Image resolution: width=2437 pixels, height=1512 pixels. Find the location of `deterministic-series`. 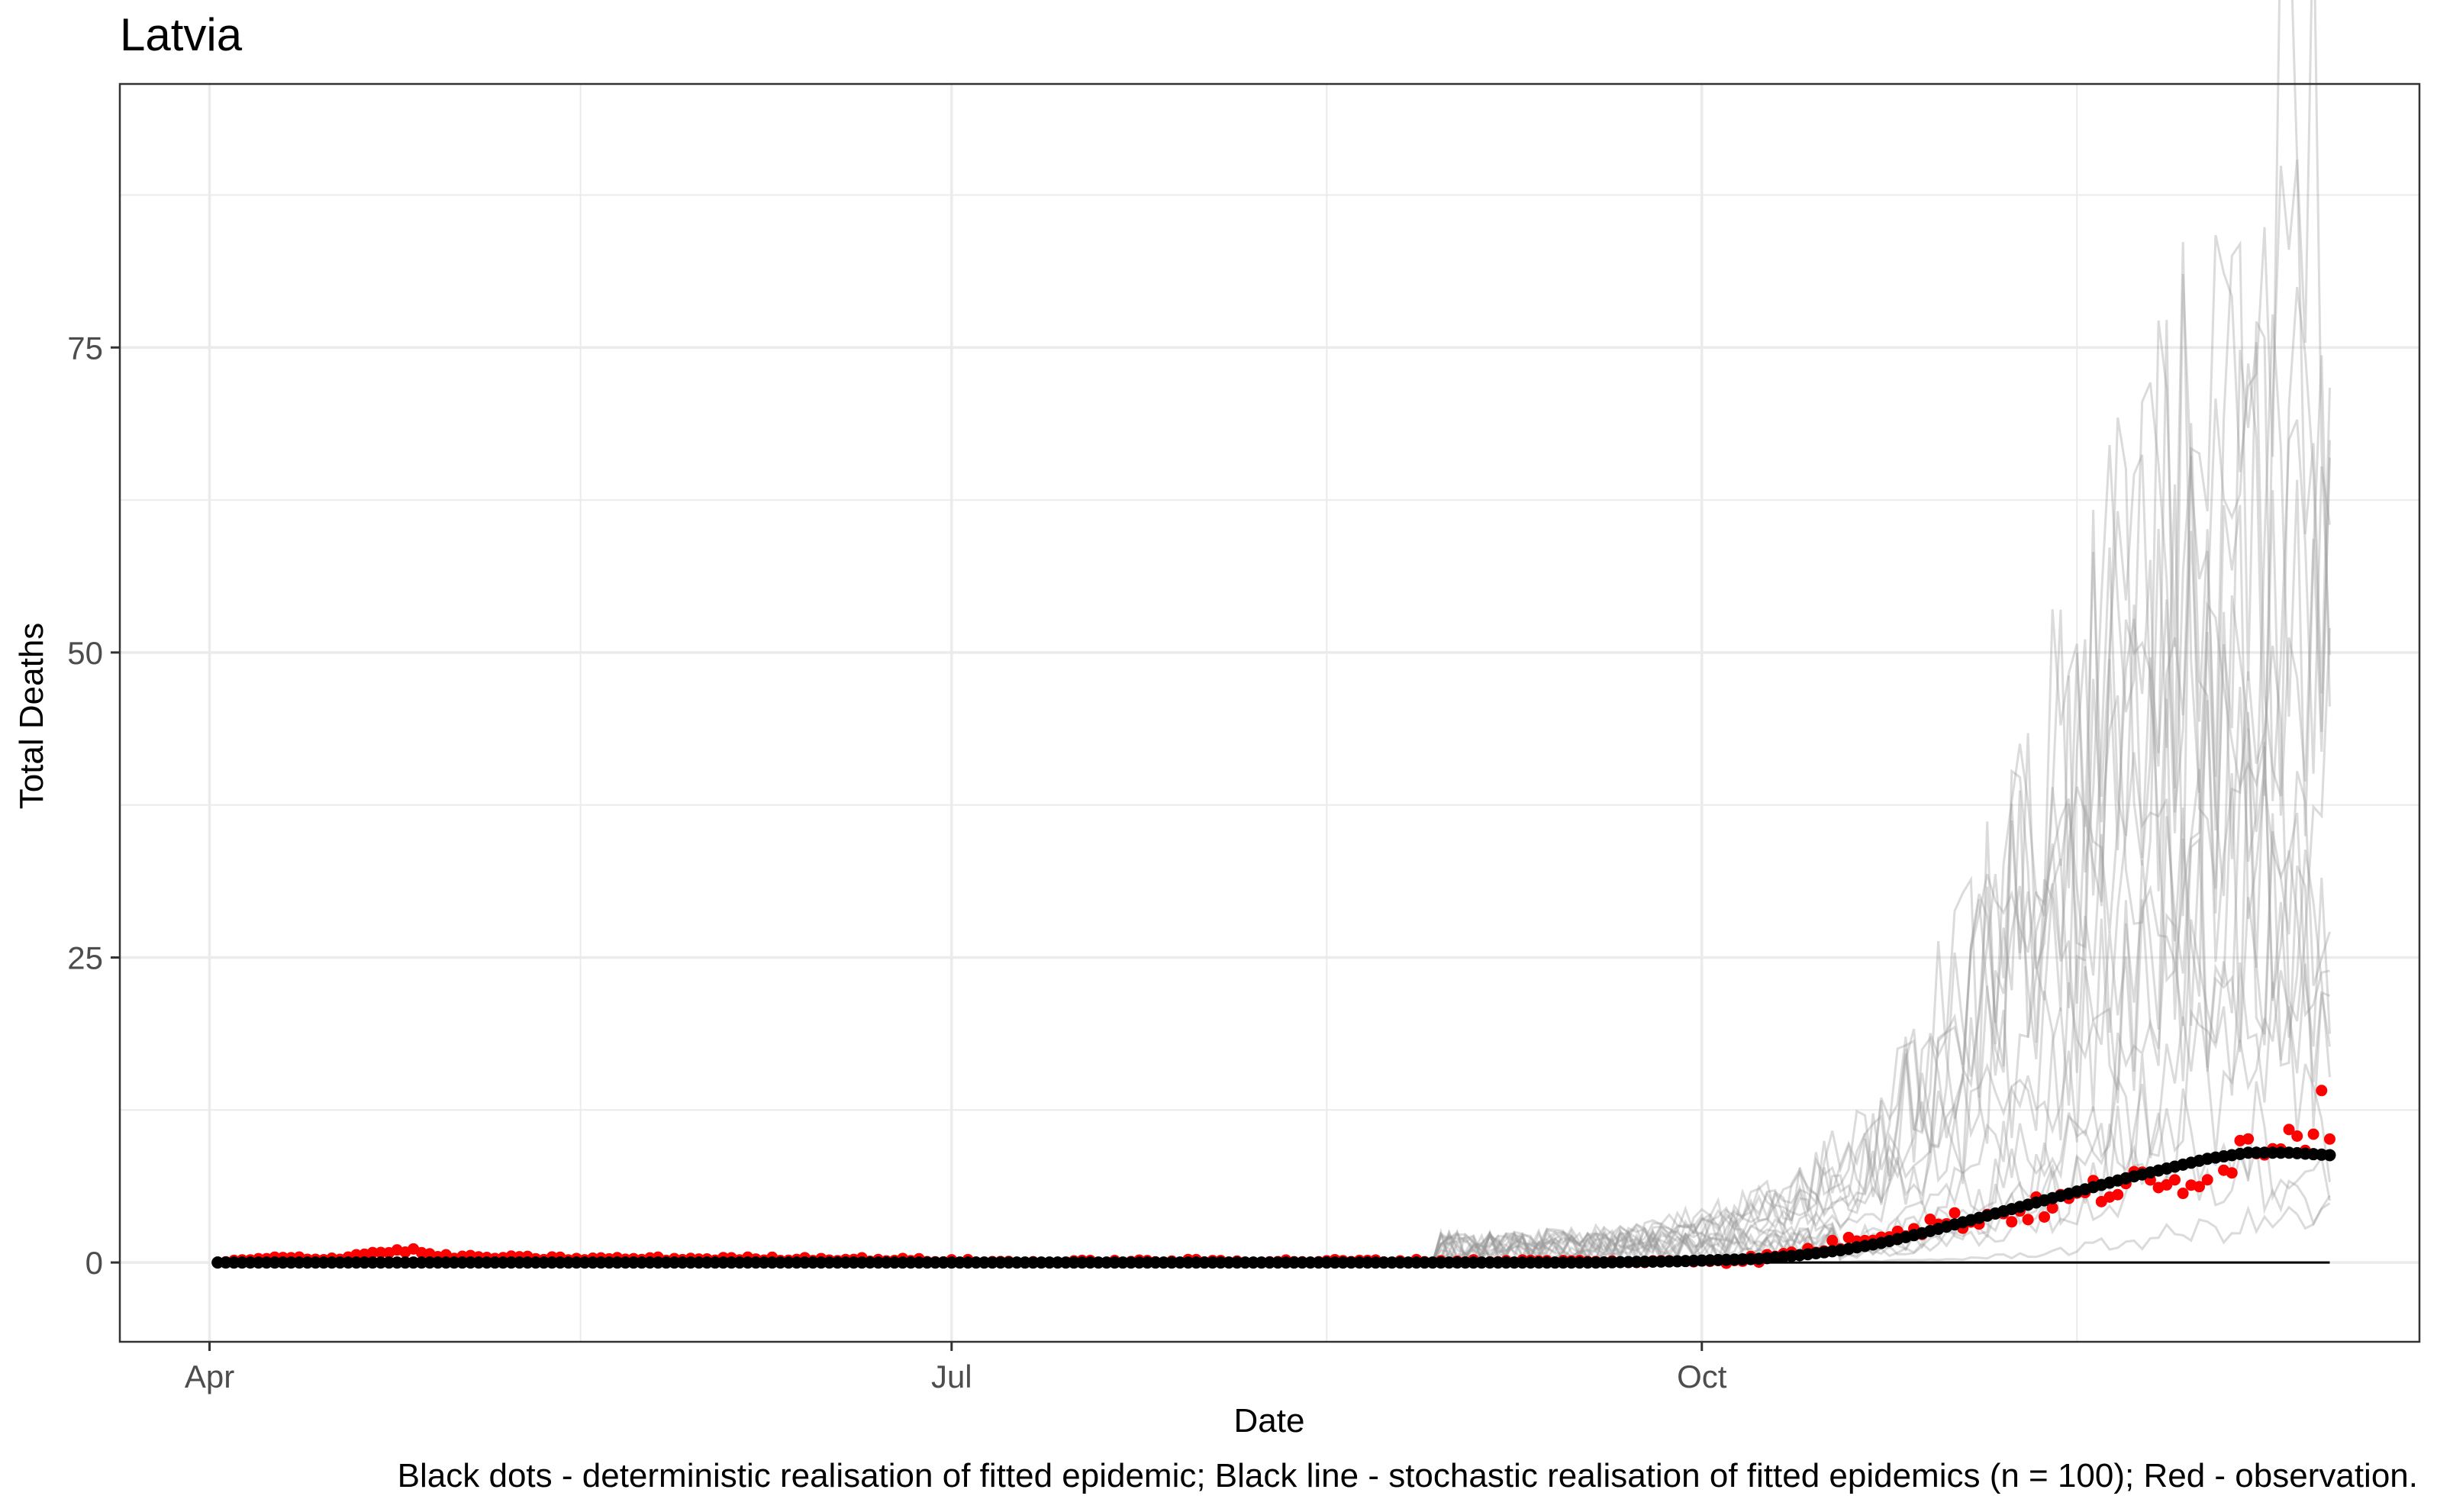

deterministic-series is located at coordinates (1273, 1207).